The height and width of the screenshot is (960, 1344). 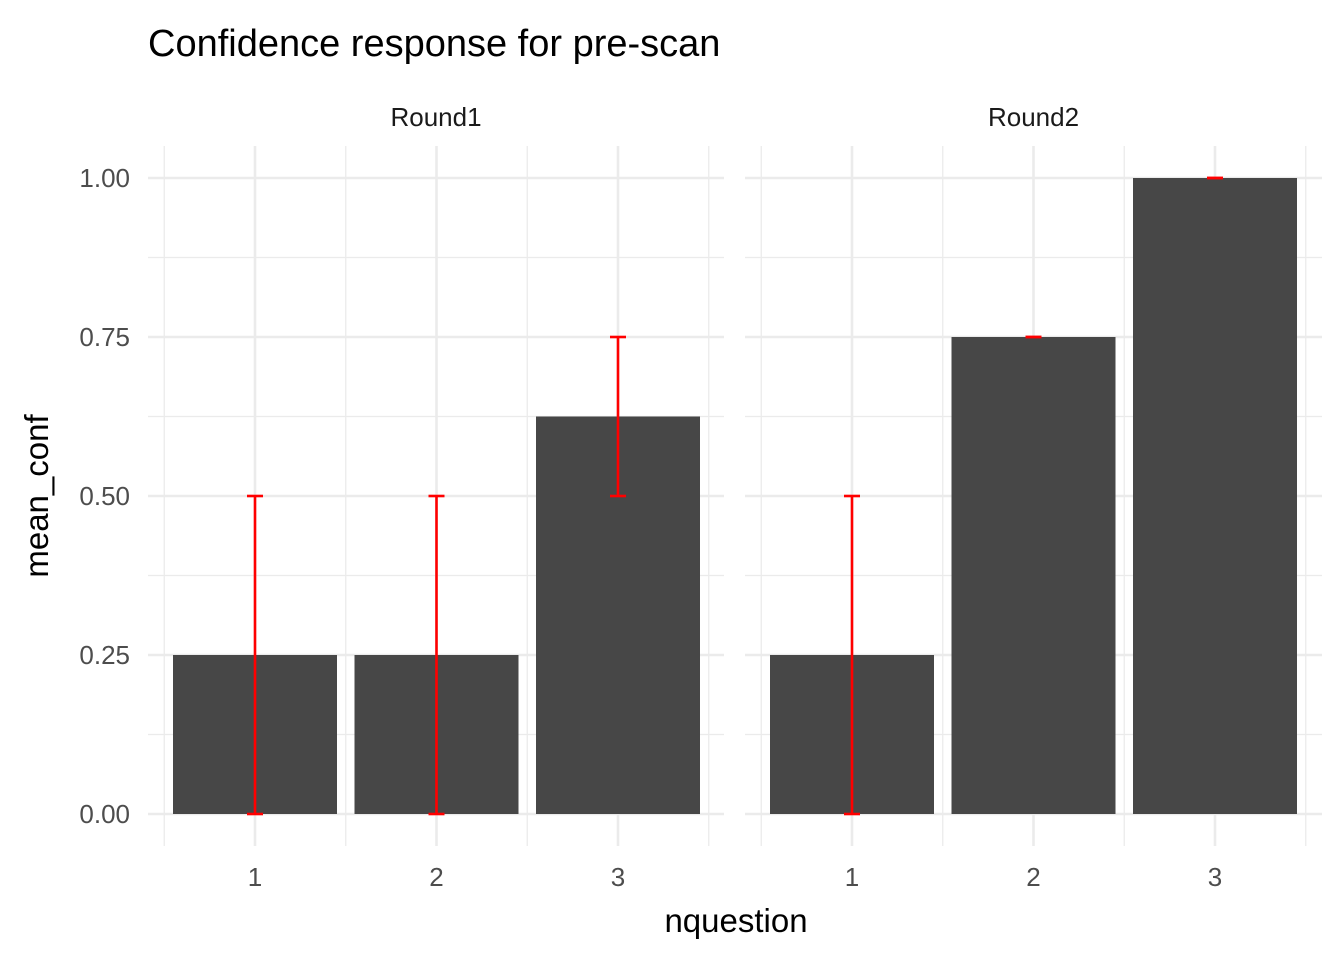 I want to click on facet-strip-label: Round2, so click(x=1033, y=117).